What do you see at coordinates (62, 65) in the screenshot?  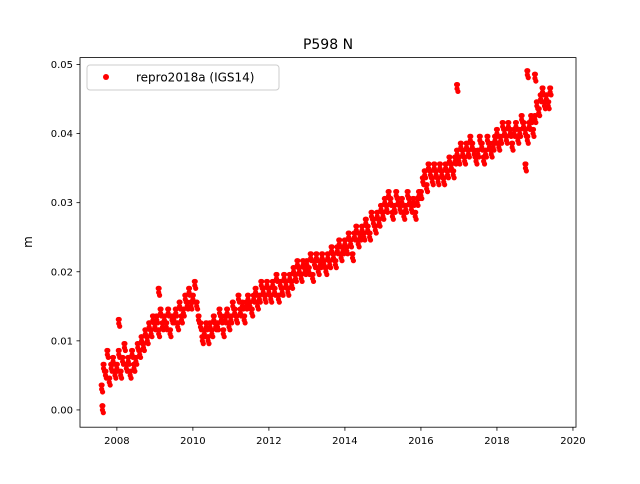 I see `y-tick-label: 0.05` at bounding box center [62, 65].